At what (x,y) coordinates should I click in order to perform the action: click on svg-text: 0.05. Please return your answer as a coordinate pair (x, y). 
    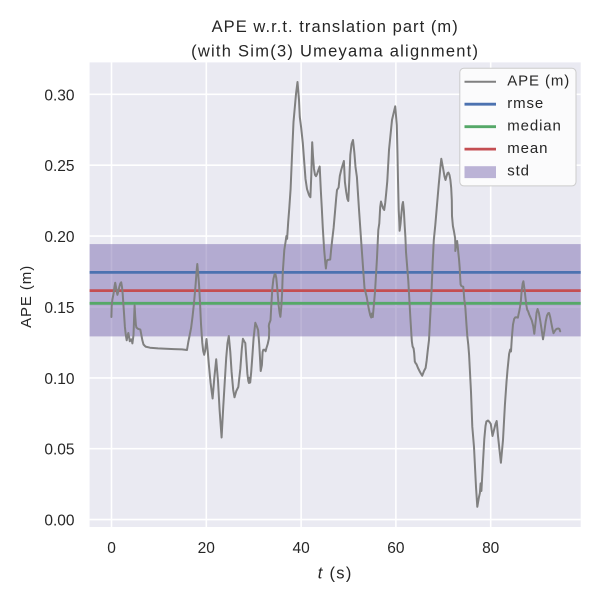
    Looking at the image, I should click on (59, 450).